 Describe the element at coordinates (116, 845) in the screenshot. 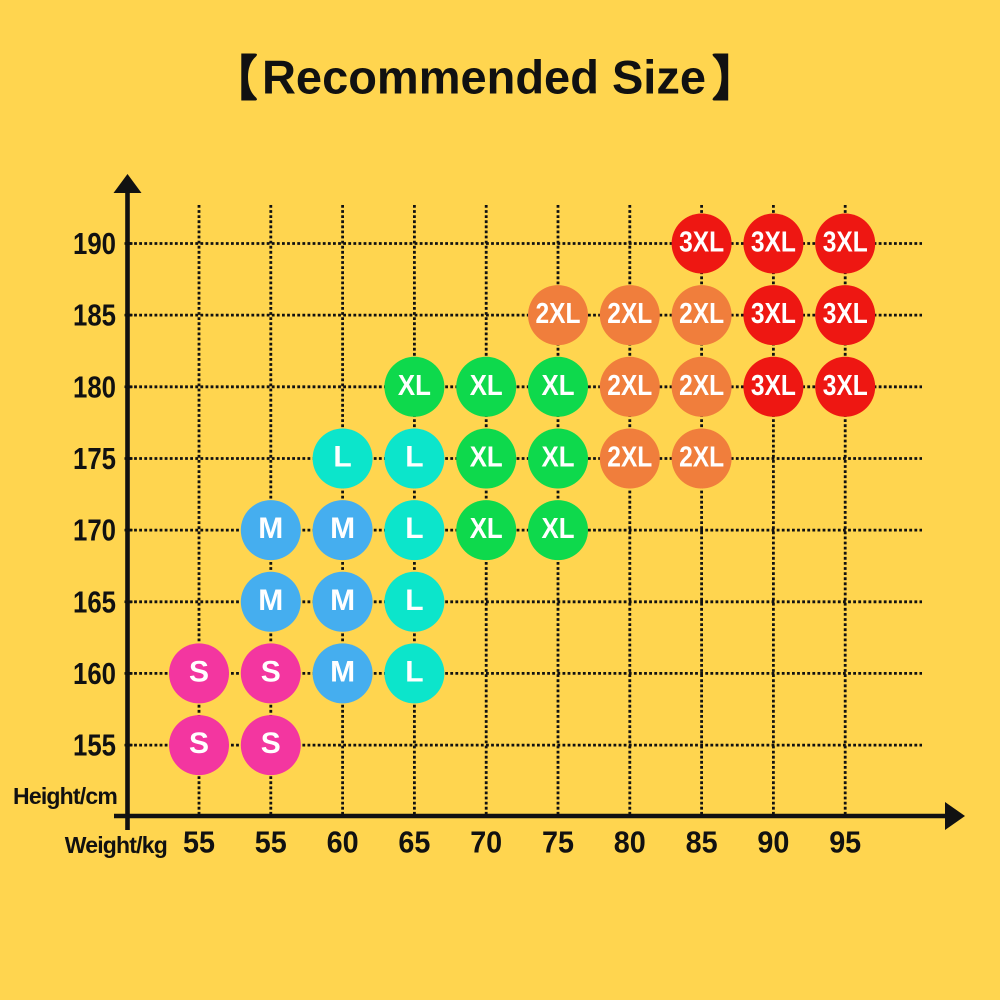

I see `svg-text: Weight/kg` at that location.